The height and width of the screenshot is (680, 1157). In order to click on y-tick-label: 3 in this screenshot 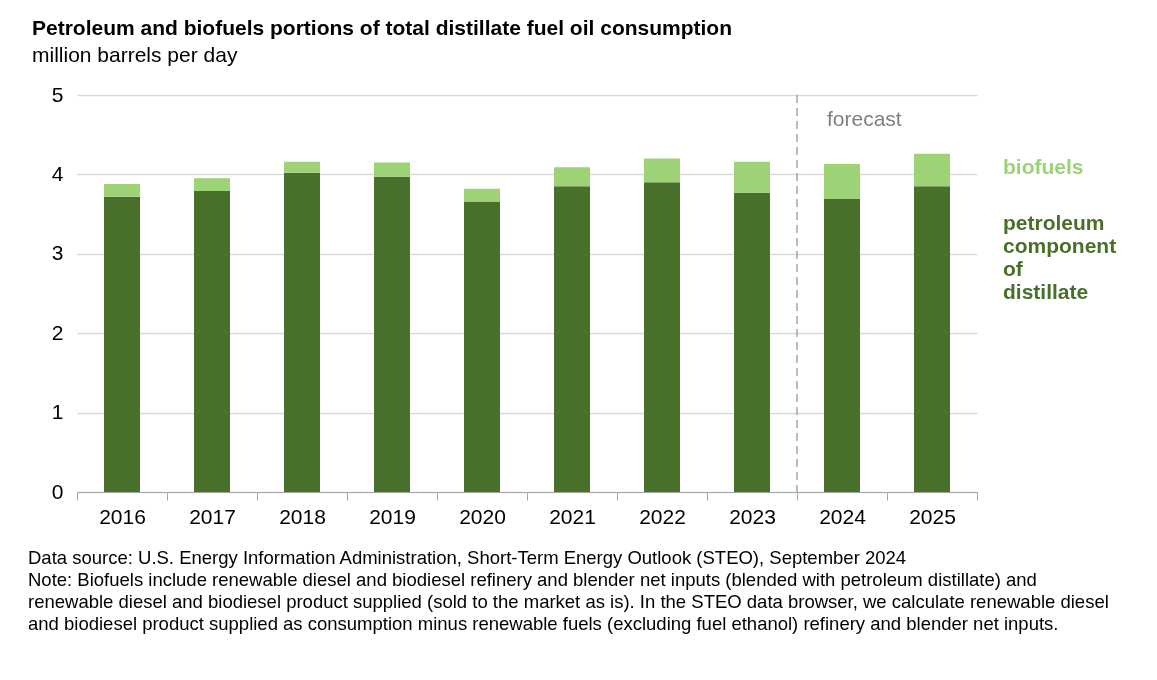, I will do `click(57, 253)`.